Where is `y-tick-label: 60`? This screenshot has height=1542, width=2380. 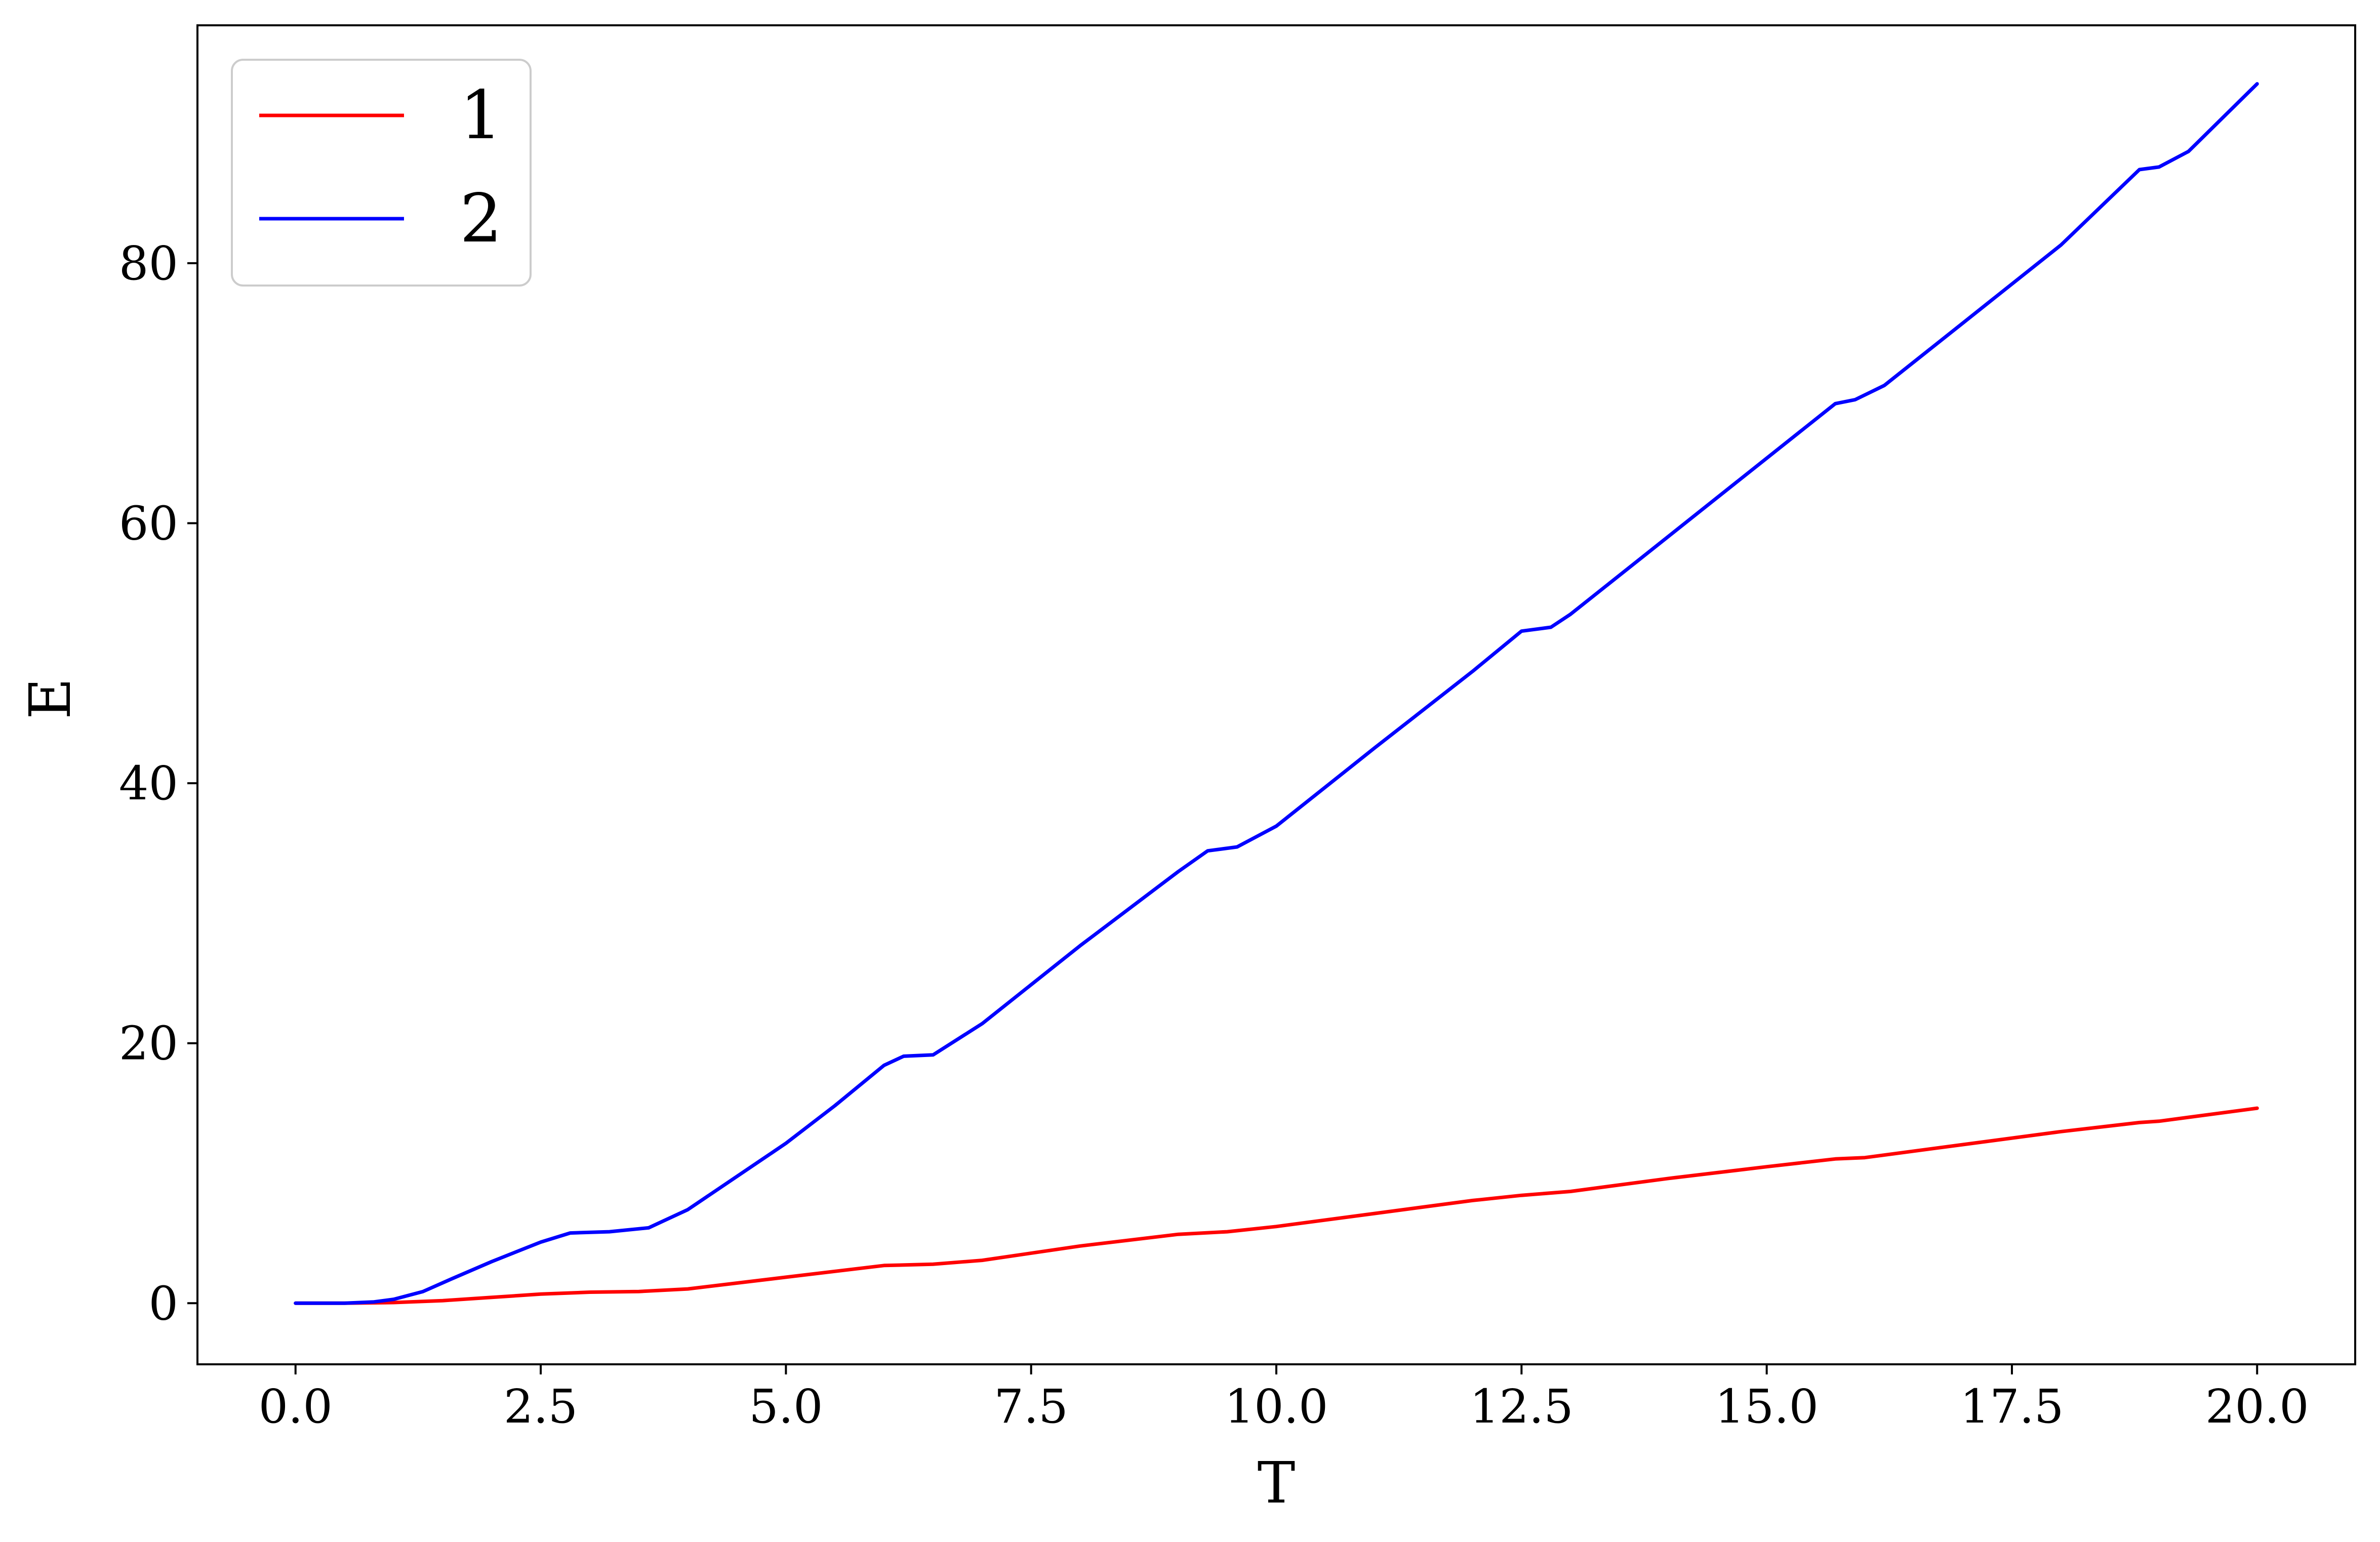
y-tick-label: 60 is located at coordinates (148, 524).